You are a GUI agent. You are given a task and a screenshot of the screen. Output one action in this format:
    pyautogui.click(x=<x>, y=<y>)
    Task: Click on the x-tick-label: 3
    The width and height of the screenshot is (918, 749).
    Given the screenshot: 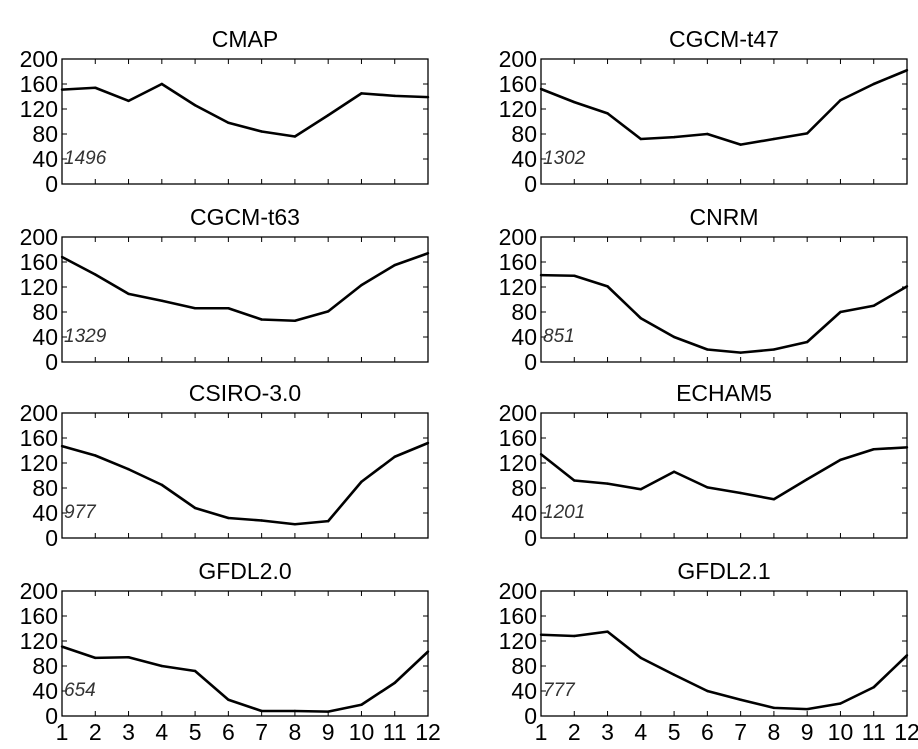 What is the action you would take?
    pyautogui.click(x=128, y=732)
    